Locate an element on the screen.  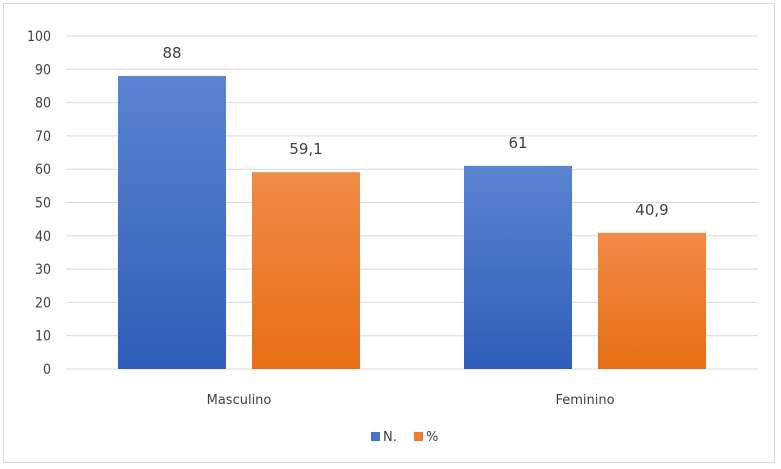
bar-percent-masculino is located at coordinates (306, 270).